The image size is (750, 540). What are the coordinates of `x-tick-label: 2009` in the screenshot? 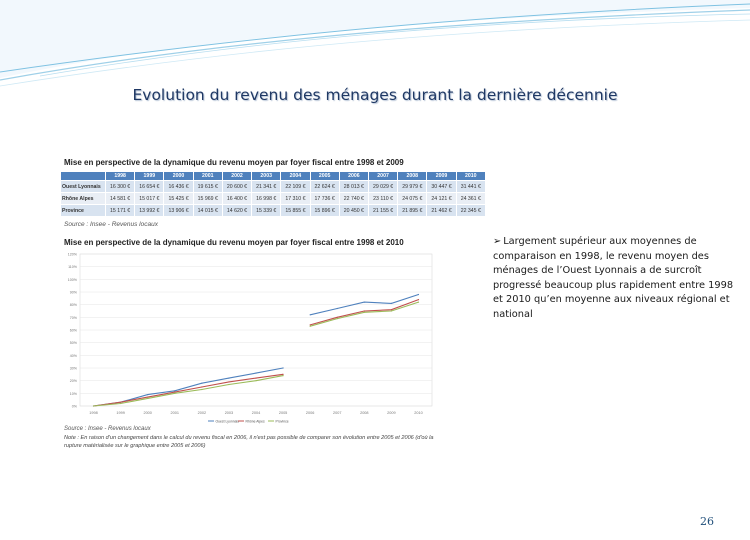 It's located at (391, 413).